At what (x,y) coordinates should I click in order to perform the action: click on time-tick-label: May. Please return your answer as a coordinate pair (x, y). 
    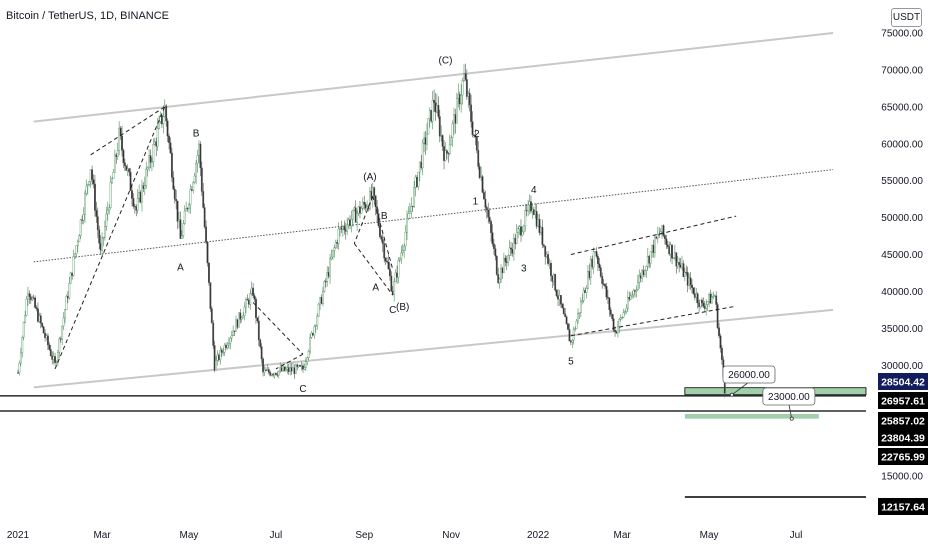
    Looking at the image, I should click on (709, 535).